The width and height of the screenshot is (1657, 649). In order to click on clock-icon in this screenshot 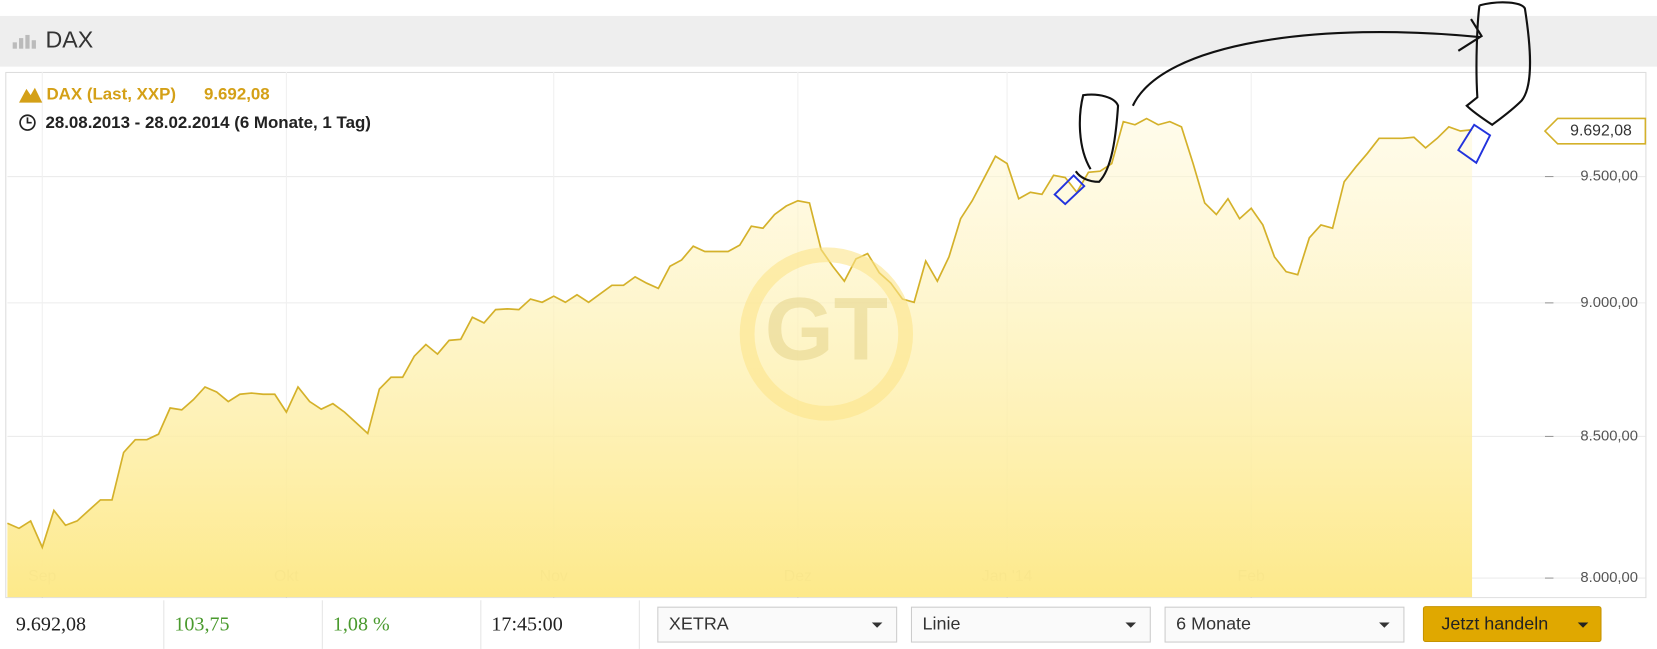, I will do `click(27, 122)`.